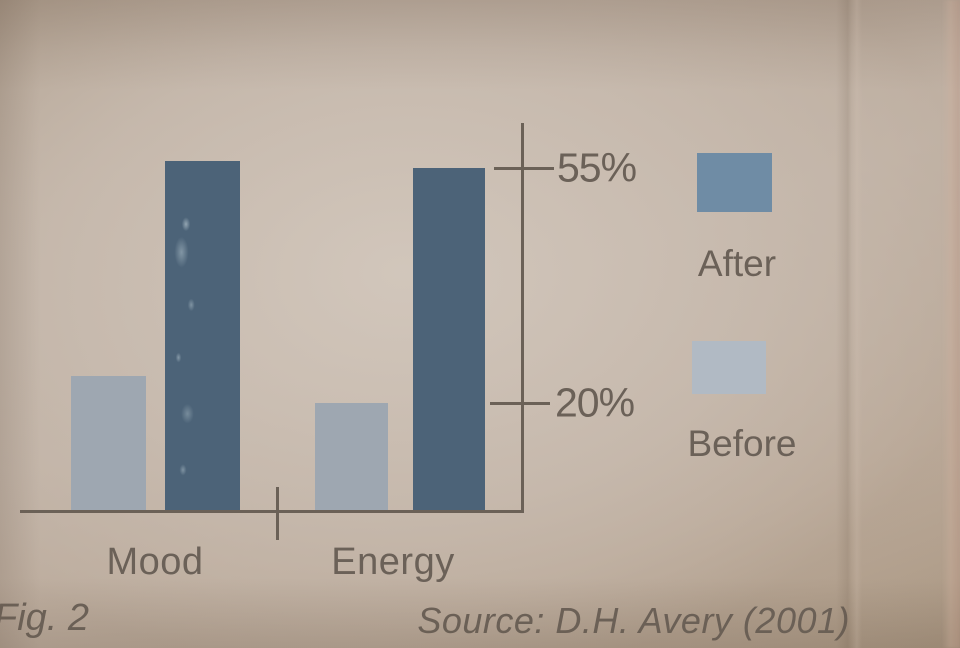 The width and height of the screenshot is (960, 648). What do you see at coordinates (155, 562) in the screenshot?
I see `category-label-mood: Mood` at bounding box center [155, 562].